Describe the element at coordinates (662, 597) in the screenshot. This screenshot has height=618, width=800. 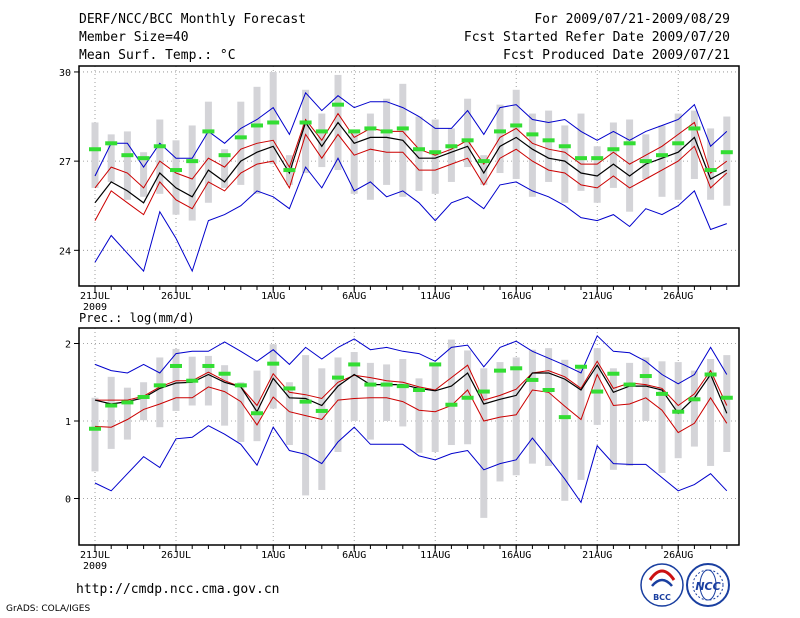
I see `bcc-logo-text: BCC` at that location.